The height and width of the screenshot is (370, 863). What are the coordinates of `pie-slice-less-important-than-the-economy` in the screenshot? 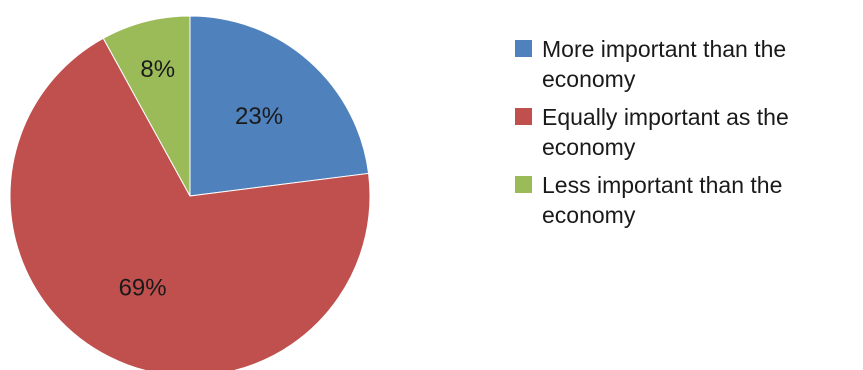 It's located at (146, 106).